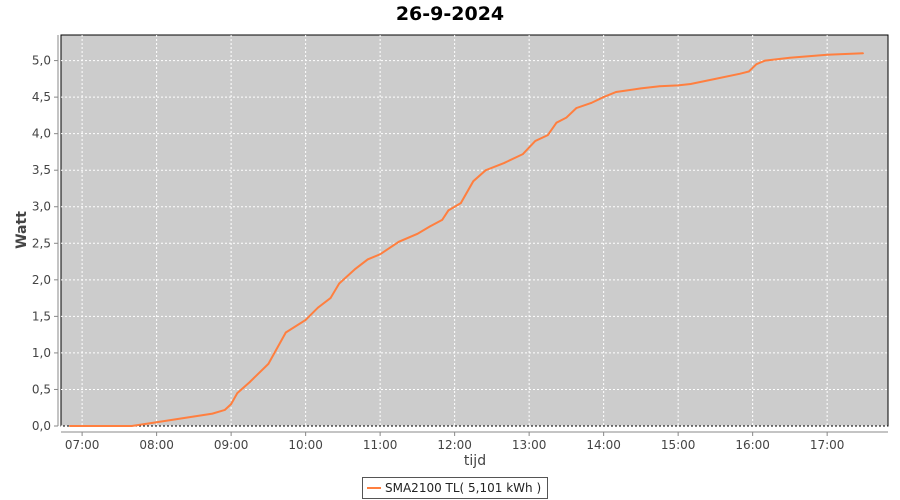 The height and width of the screenshot is (500, 900). What do you see at coordinates (41, 389) in the screenshot?
I see `y-tick-label: 0,5` at bounding box center [41, 389].